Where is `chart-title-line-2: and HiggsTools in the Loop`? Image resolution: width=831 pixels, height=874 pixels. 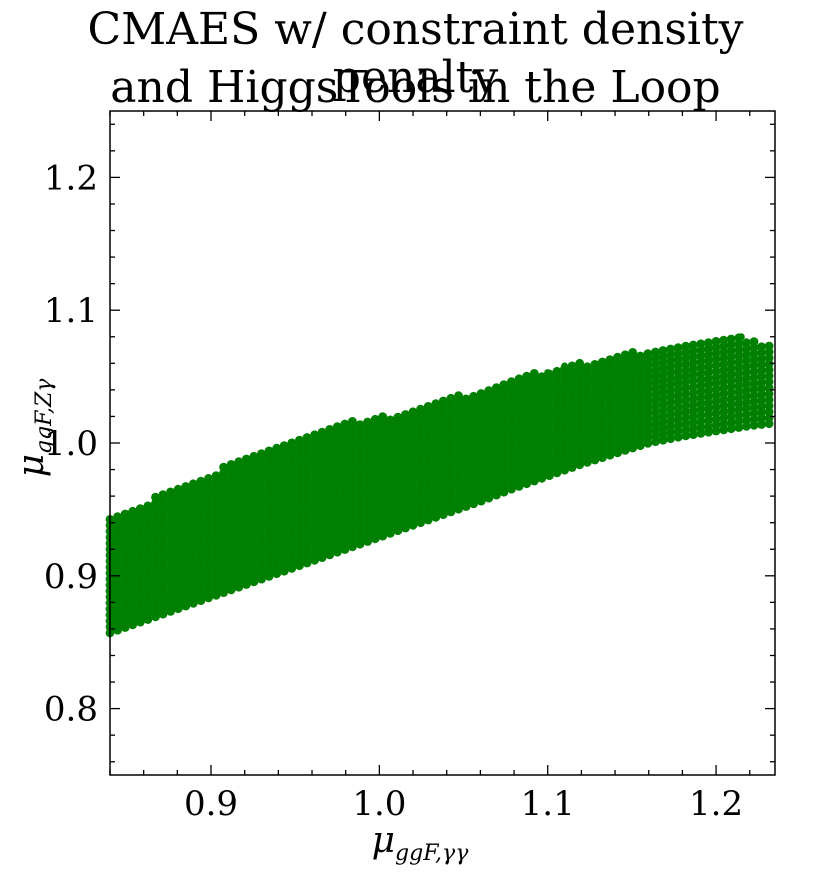 chart-title-line-2: and HiggsTools in the Loop is located at coordinates (415, 87).